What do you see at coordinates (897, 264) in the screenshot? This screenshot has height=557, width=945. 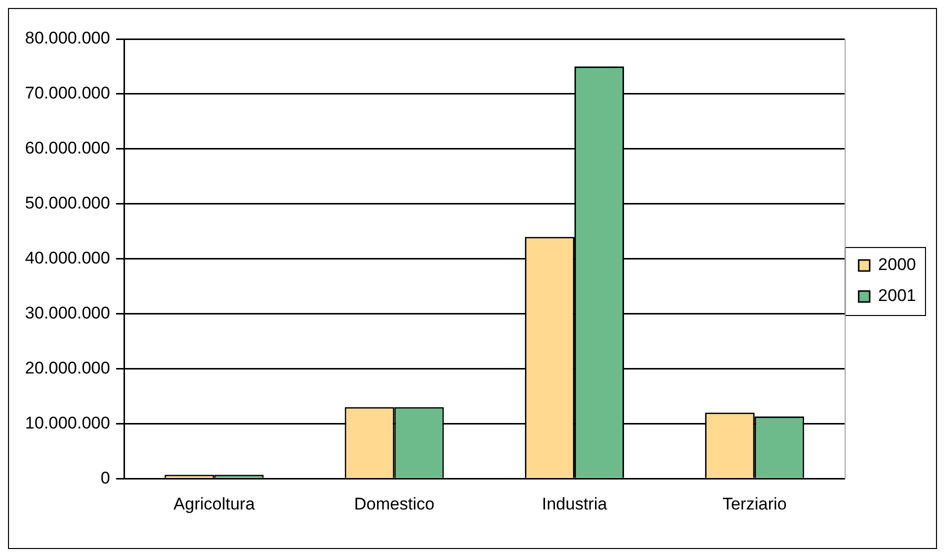 I see `legend-label: 2000` at bounding box center [897, 264].